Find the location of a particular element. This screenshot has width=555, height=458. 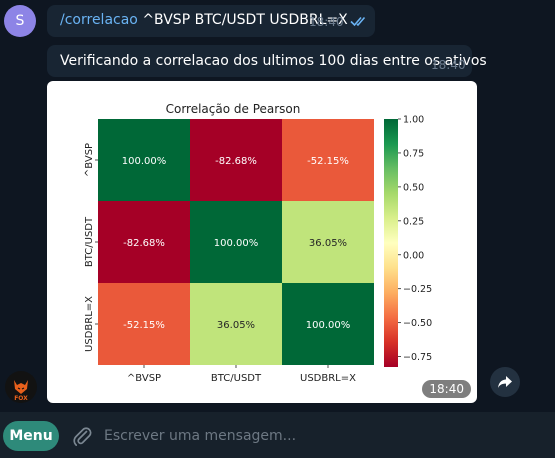

command-args: ^BVSP BTC/USDT USDBRL=X is located at coordinates (242, 20).